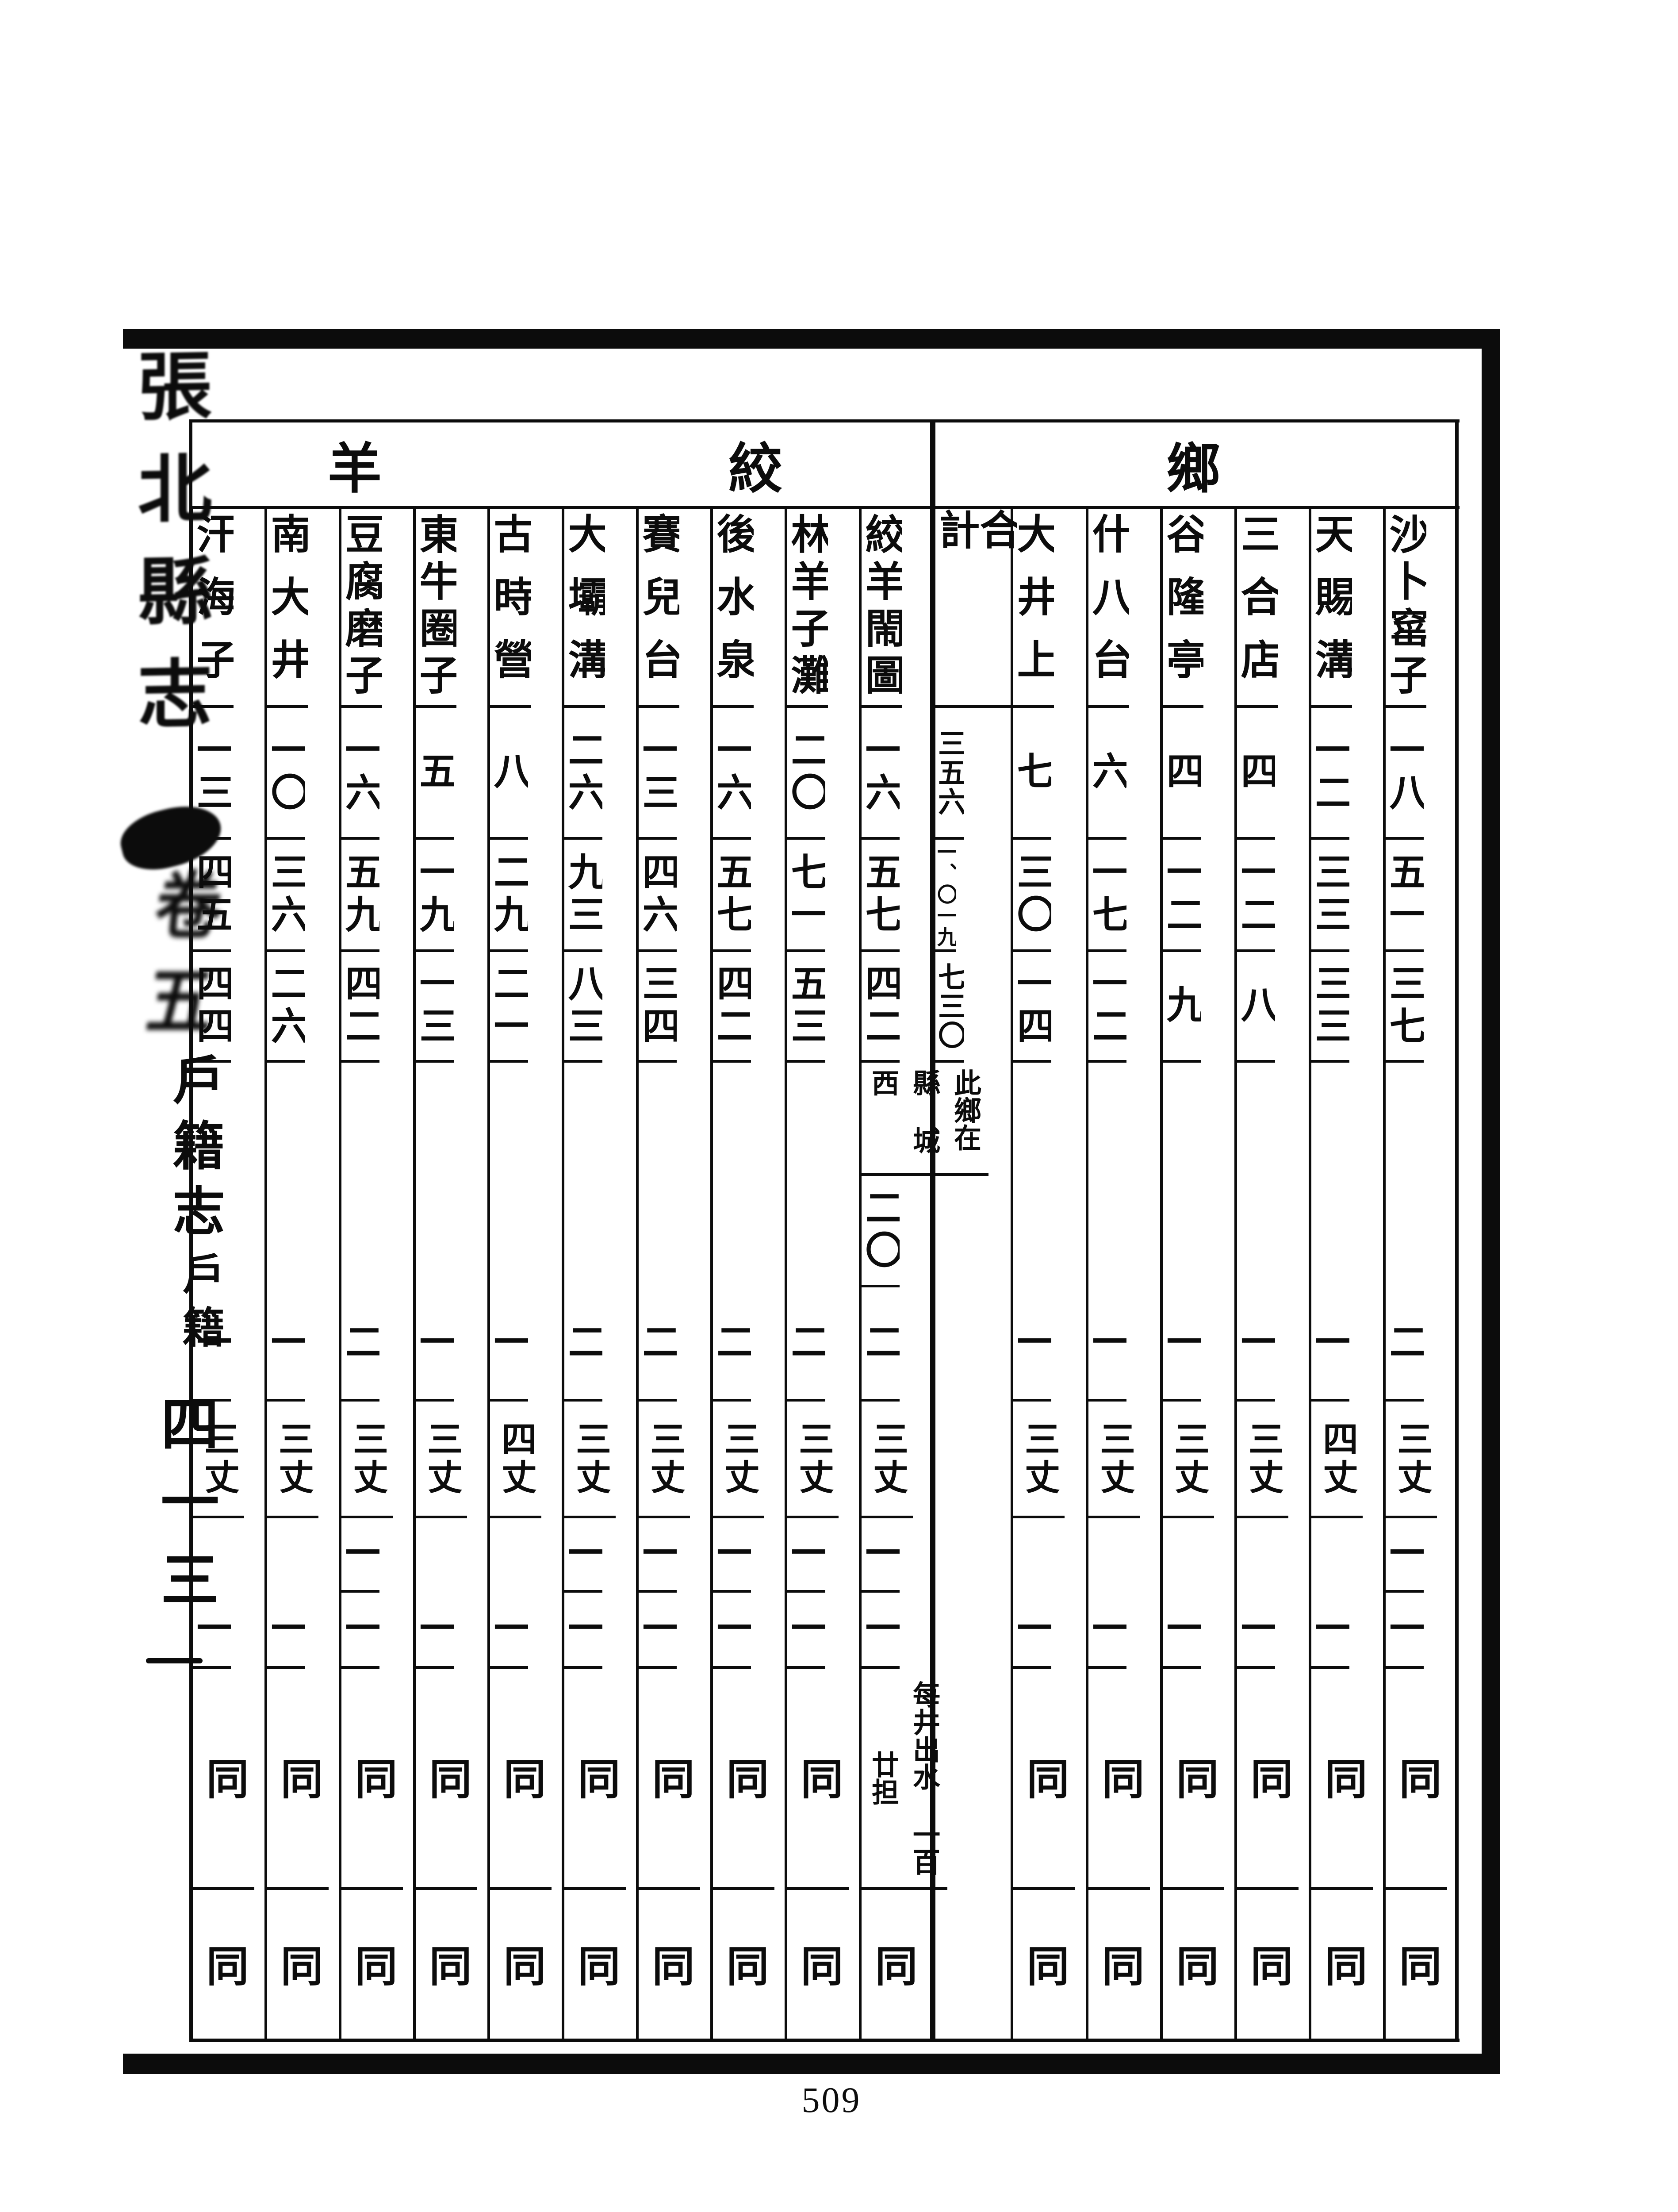 The height and width of the screenshot is (2212, 1678). What do you see at coordinates (1033, 609) in the screenshot?
I see `village-name: 大井上` at bounding box center [1033, 609].